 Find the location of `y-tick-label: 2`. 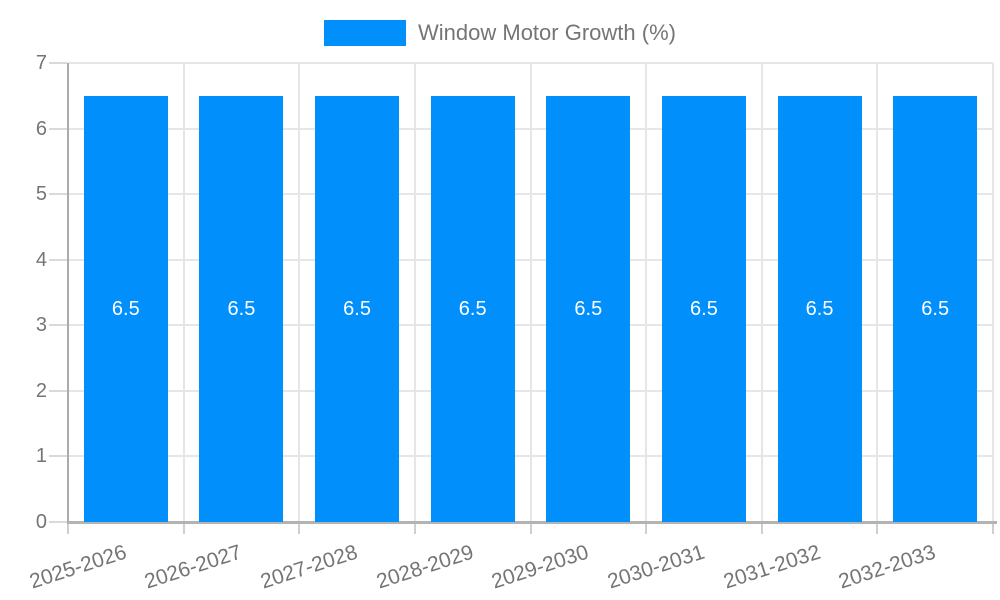

y-tick-label: 2 is located at coordinates (41, 390).